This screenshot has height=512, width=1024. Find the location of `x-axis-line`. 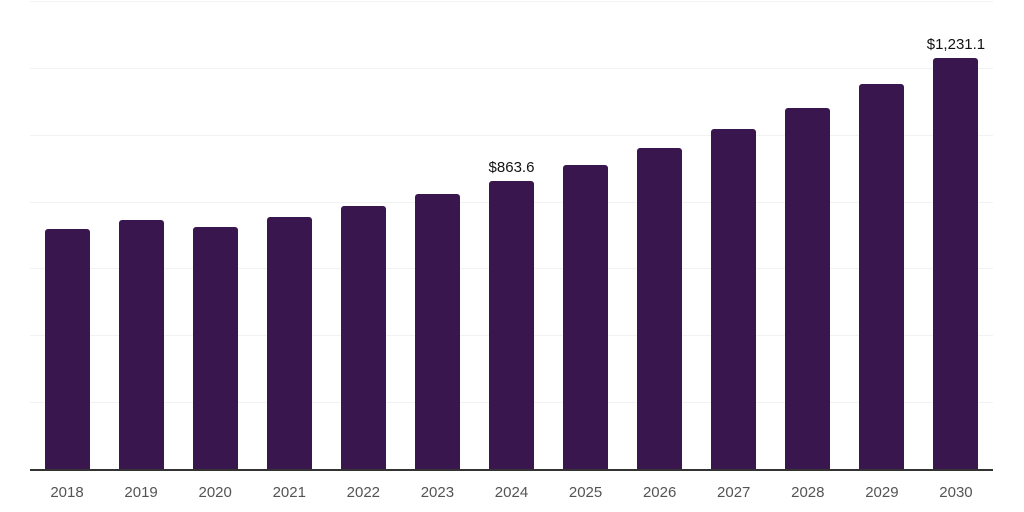

x-axis-line is located at coordinates (511, 470).